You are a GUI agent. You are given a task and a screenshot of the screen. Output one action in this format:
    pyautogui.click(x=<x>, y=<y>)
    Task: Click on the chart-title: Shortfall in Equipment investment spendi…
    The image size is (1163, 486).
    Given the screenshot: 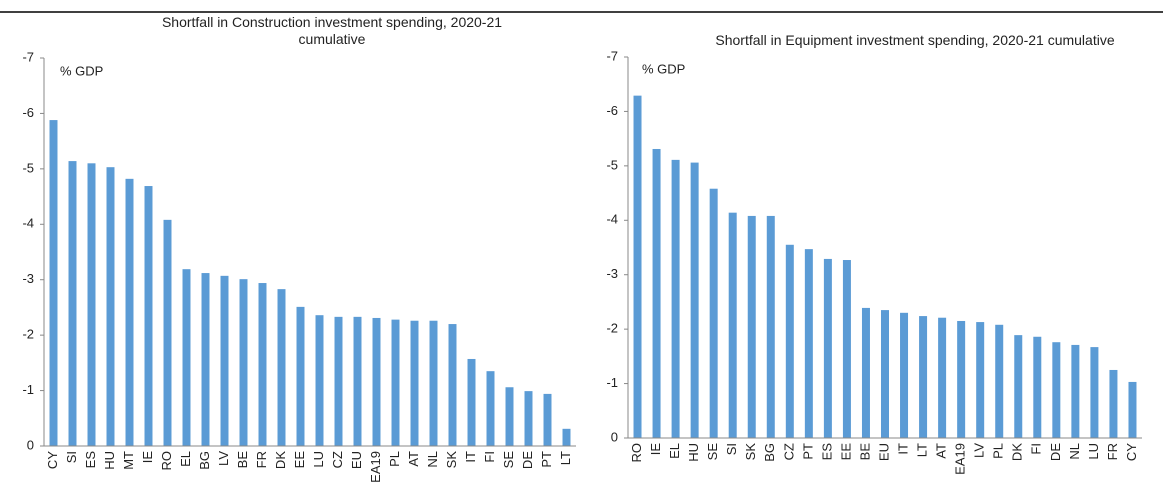 What is the action you would take?
    pyautogui.click(x=915, y=40)
    